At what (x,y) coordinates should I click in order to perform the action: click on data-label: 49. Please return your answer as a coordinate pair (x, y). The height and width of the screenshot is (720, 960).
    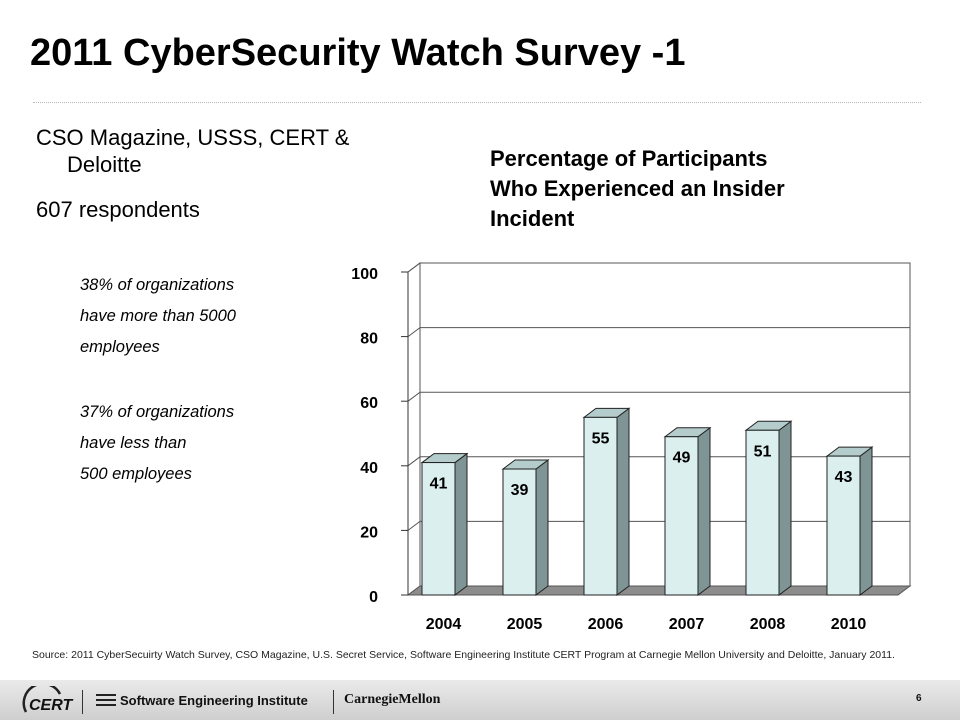
    Looking at the image, I should click on (682, 458).